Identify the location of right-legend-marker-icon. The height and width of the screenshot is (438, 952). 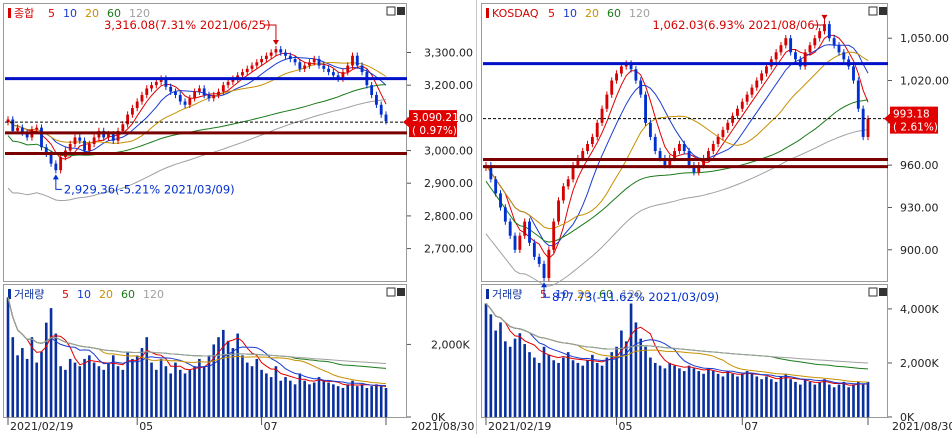
(487, 13).